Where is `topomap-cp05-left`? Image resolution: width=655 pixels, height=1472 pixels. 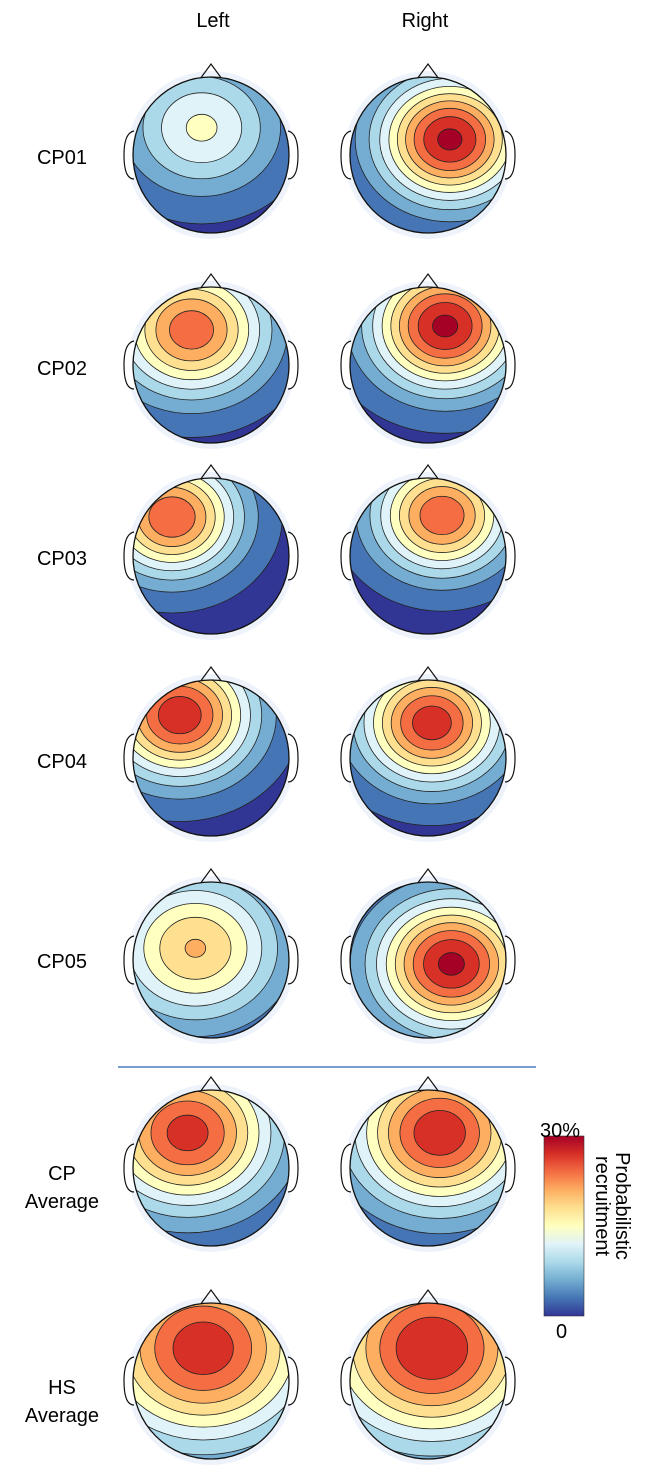
topomap-cp05-left is located at coordinates (211, 955).